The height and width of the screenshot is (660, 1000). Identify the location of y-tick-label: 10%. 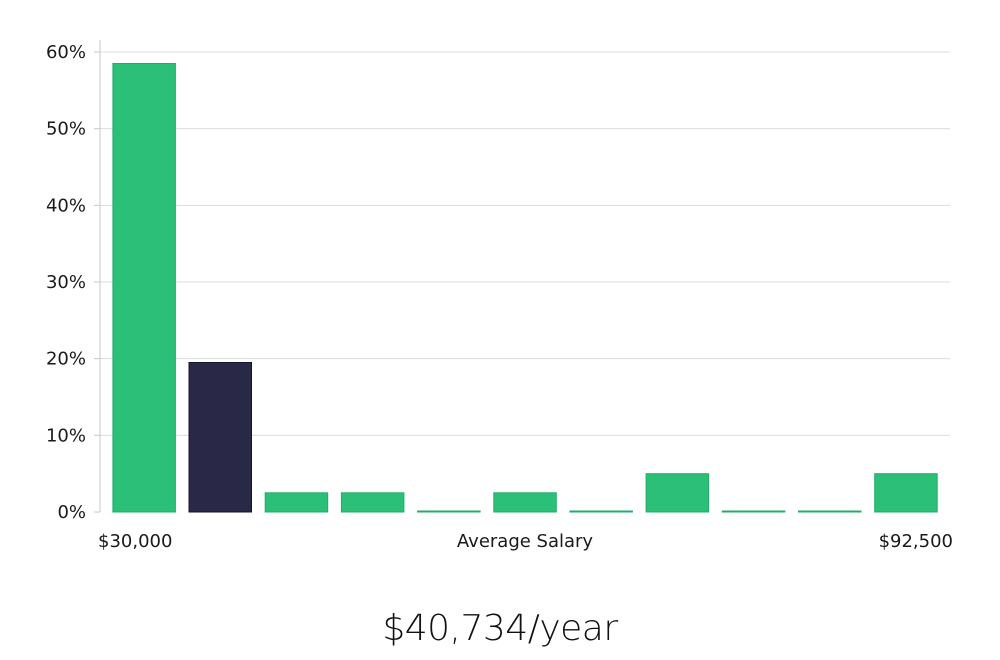
(66, 435).